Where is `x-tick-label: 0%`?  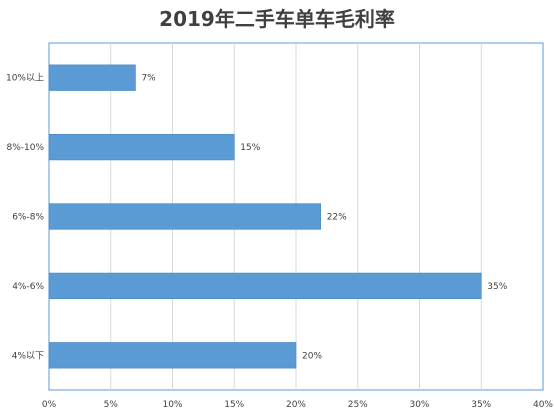
x-tick-label: 0% is located at coordinates (49, 405).